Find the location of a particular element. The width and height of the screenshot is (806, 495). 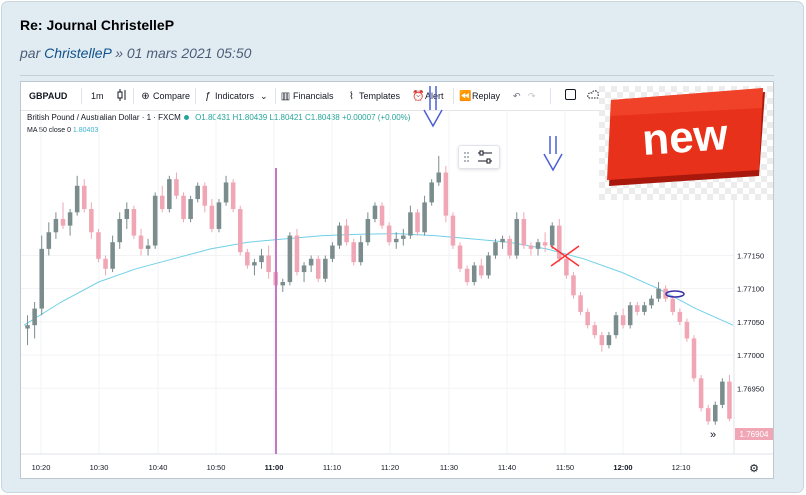

settings-sliders-icon is located at coordinates (485, 157).